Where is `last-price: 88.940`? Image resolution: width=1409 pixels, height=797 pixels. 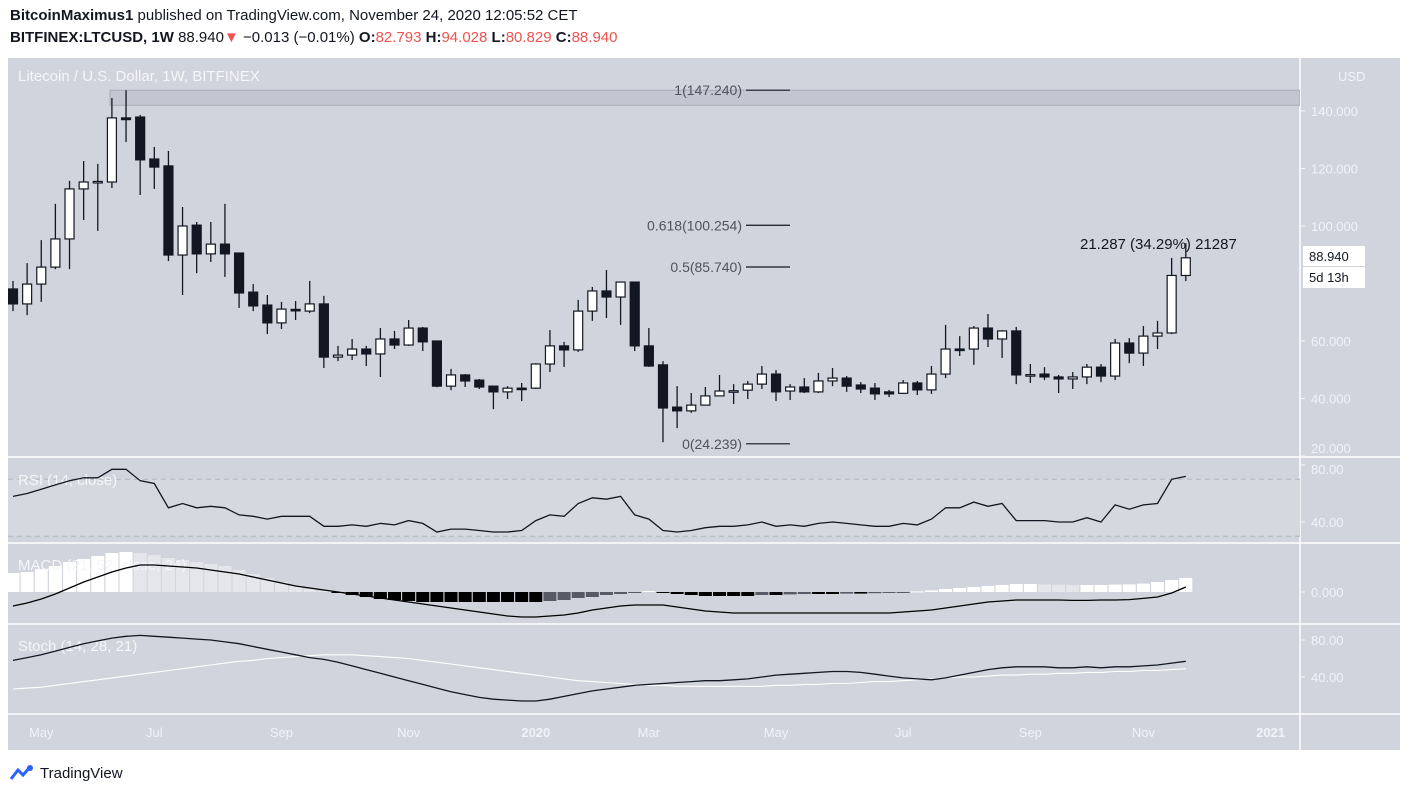 last-price: 88.940 is located at coordinates (201, 37).